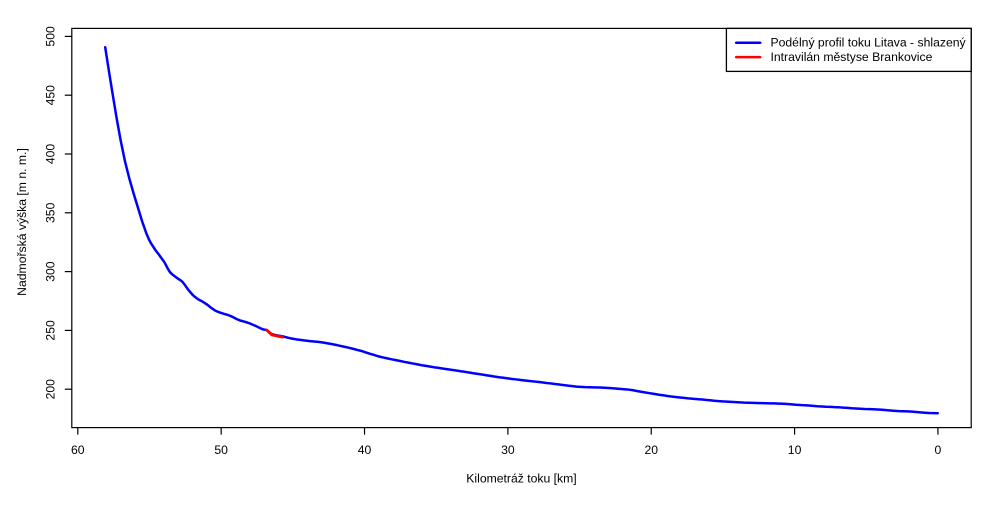  Describe the element at coordinates (852, 57) in the screenshot. I see `legend-label-1: Intravilán městyse Brankovice` at that location.